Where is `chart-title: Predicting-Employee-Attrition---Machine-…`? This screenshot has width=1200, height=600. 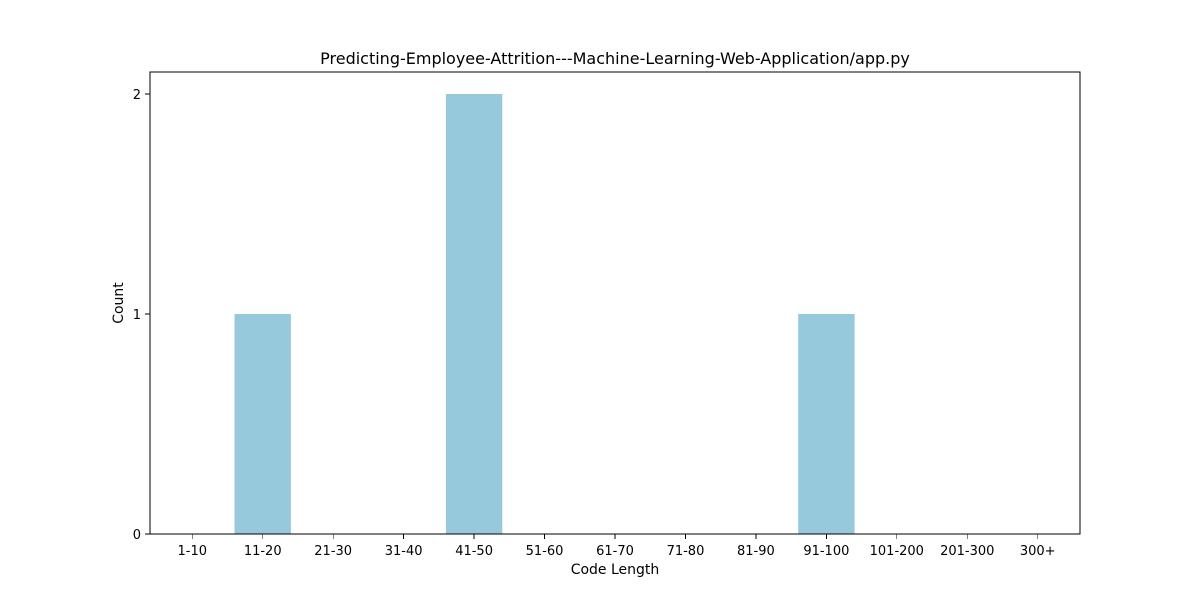 chart-title: Predicting-Employee-Attrition---Machine-… is located at coordinates (615, 58).